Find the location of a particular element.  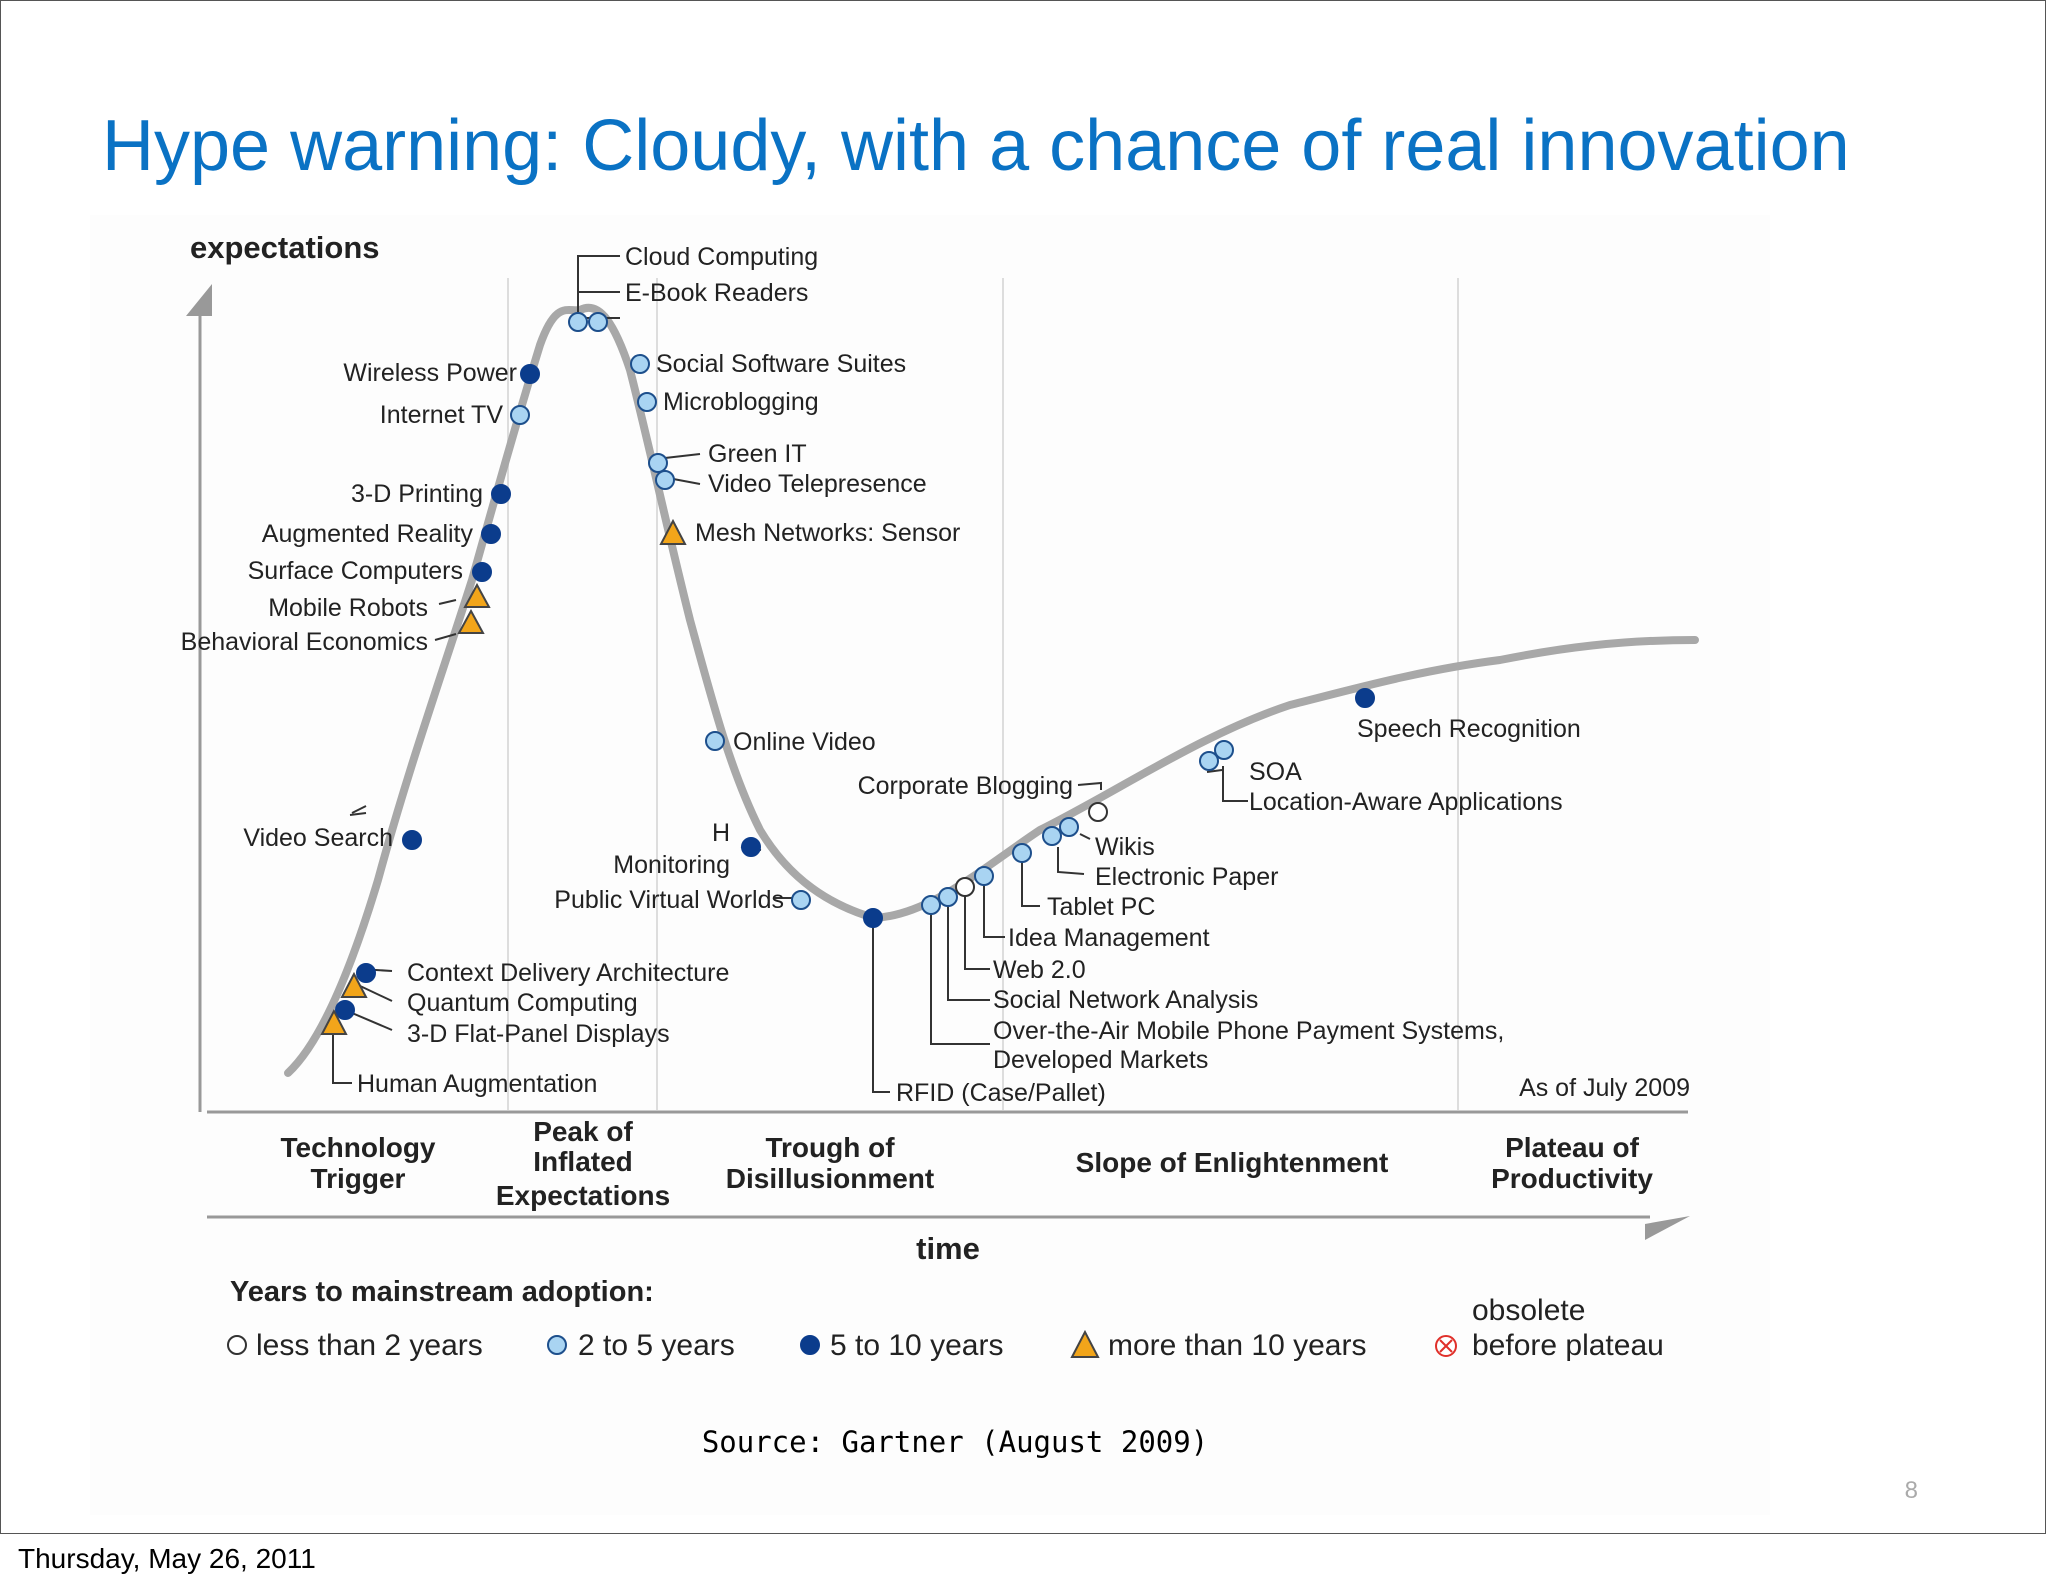

tech-label: Internet TV is located at coordinates (442, 415).